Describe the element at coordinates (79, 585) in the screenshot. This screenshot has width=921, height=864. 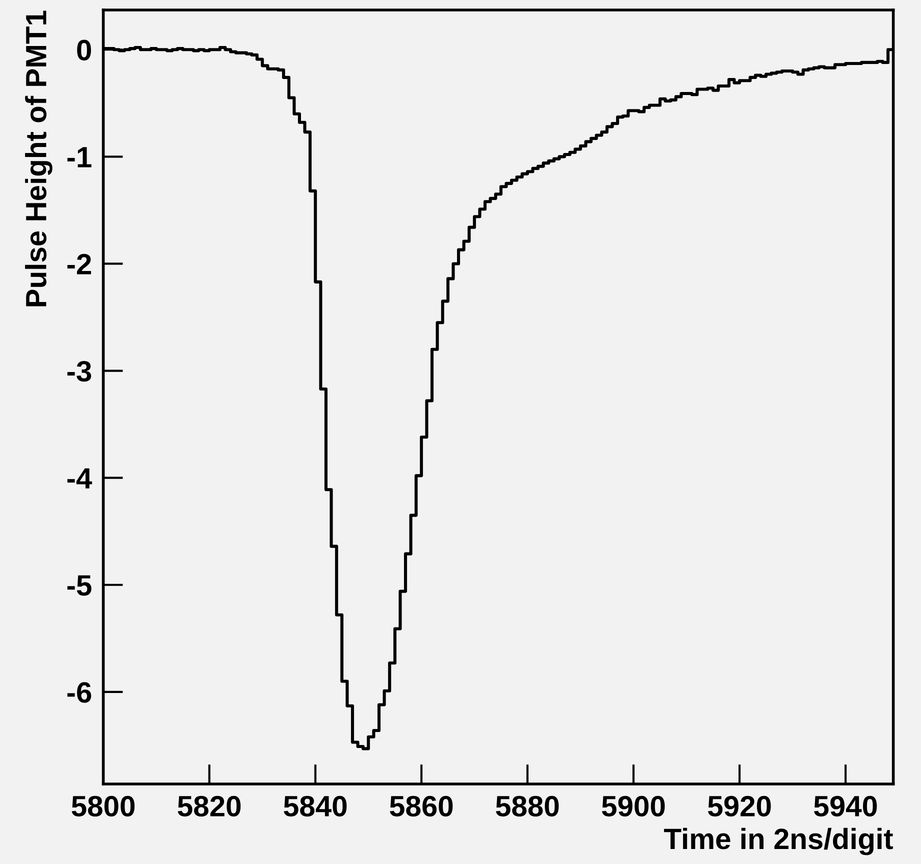
I see `y-tick-label: -5` at that location.